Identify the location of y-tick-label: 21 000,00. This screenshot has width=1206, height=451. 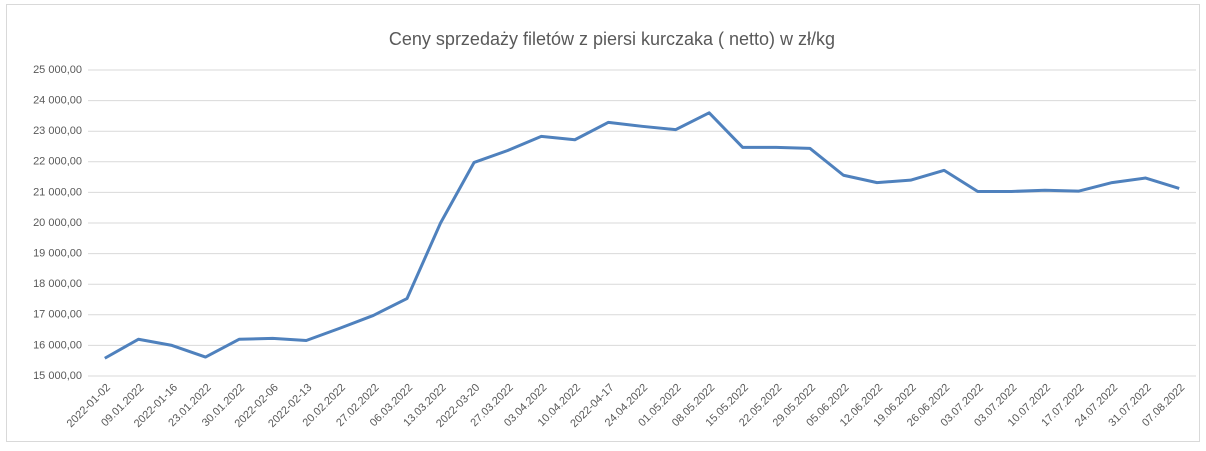
(57, 192).